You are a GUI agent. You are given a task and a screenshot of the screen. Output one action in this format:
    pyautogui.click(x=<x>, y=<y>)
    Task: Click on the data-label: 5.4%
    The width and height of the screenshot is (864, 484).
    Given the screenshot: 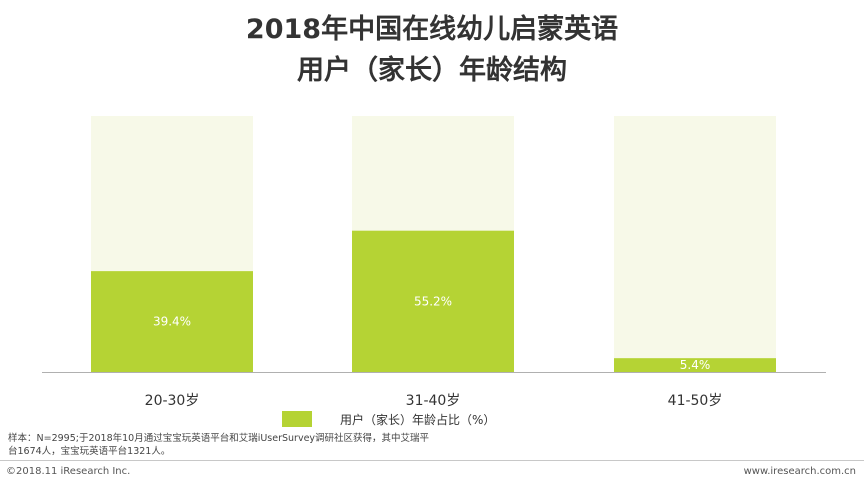 What is the action you would take?
    pyautogui.click(x=695, y=365)
    